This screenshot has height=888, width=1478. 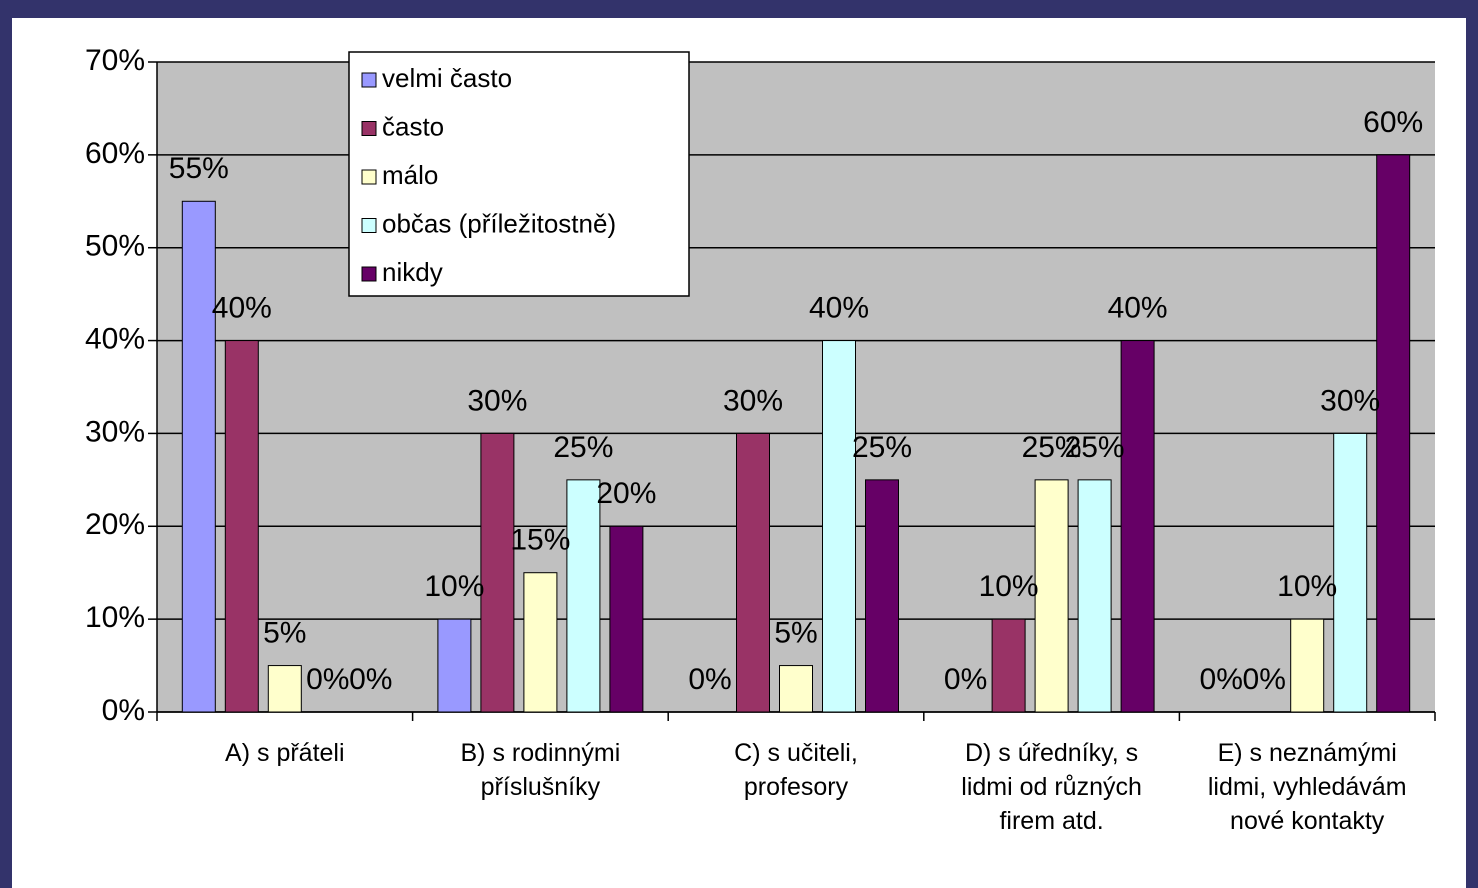 What do you see at coordinates (519, 174) in the screenshot?
I see `legend` at bounding box center [519, 174].